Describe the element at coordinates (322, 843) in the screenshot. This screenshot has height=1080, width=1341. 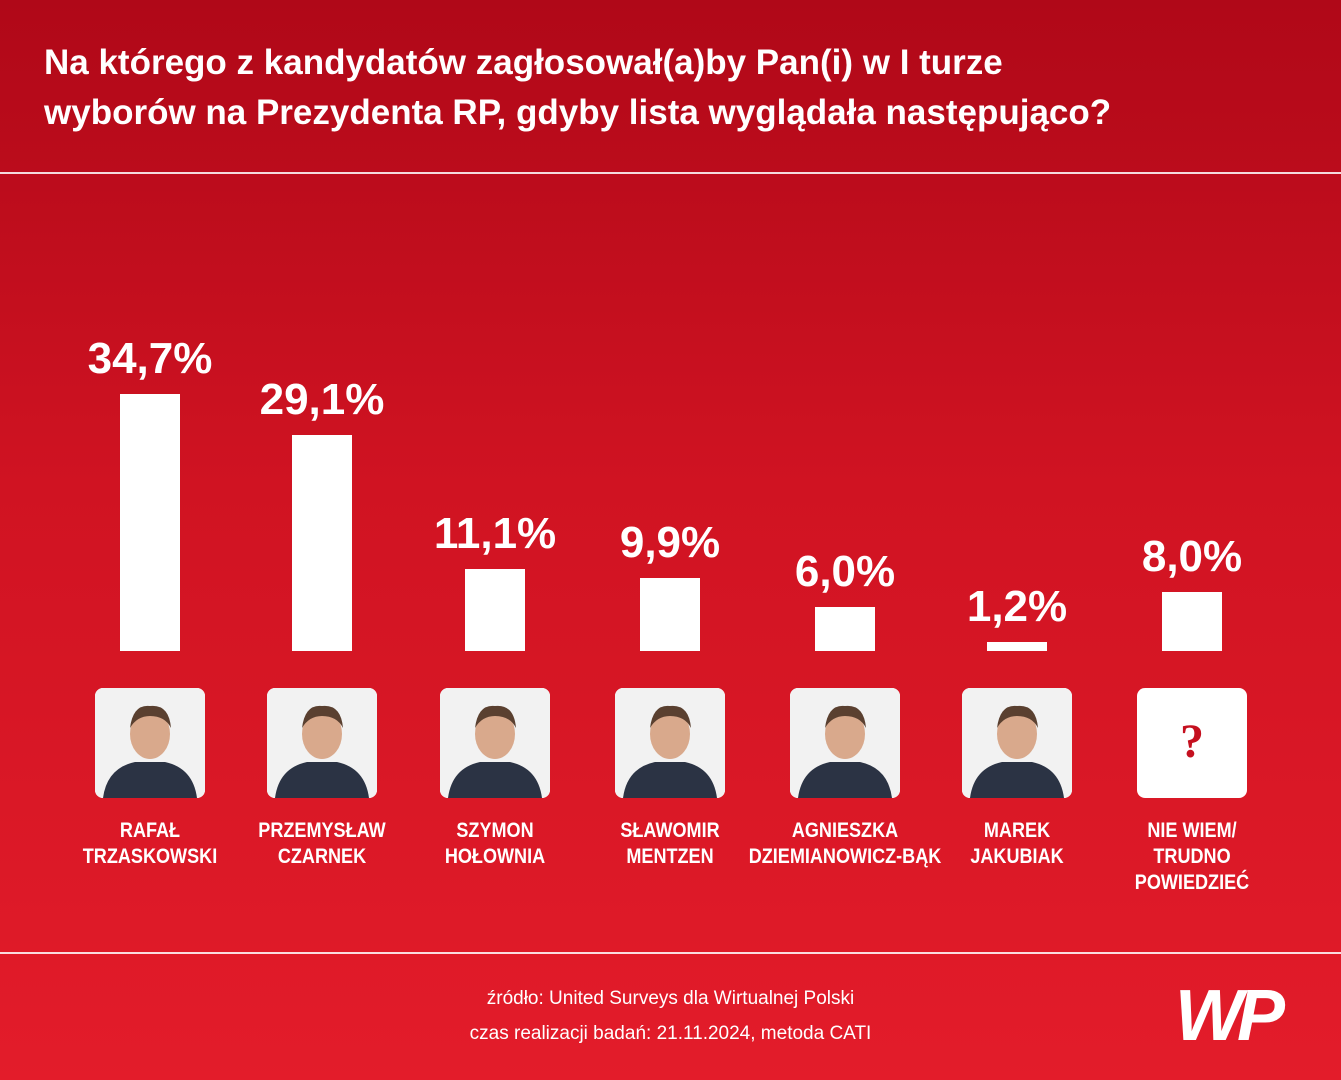
I see `candidate-name: PRZEMYSŁAW CZARNEK` at that location.